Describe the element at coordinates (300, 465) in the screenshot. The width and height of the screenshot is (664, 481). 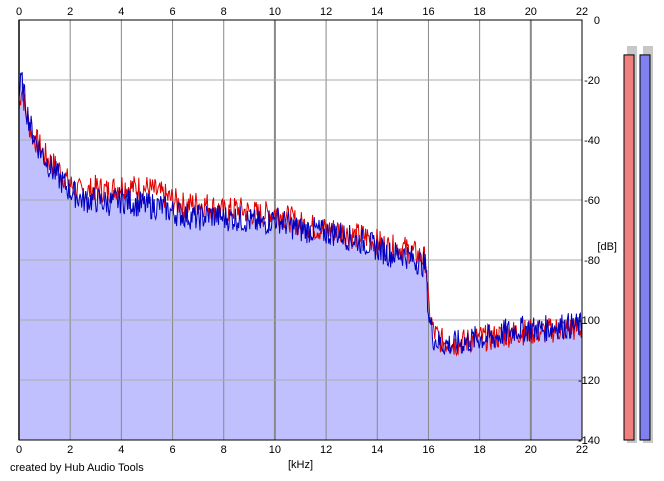
I see `x-axis-label: [kHz]` at that location.